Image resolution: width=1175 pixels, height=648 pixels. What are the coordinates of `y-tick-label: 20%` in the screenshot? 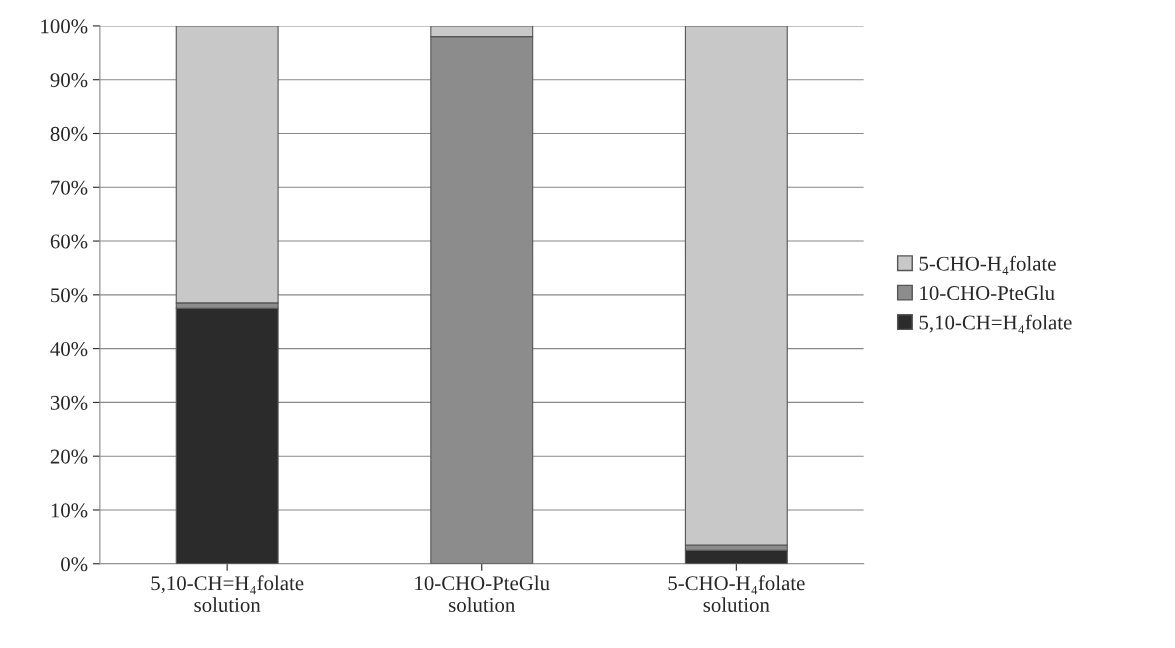 It's located at (69, 456).